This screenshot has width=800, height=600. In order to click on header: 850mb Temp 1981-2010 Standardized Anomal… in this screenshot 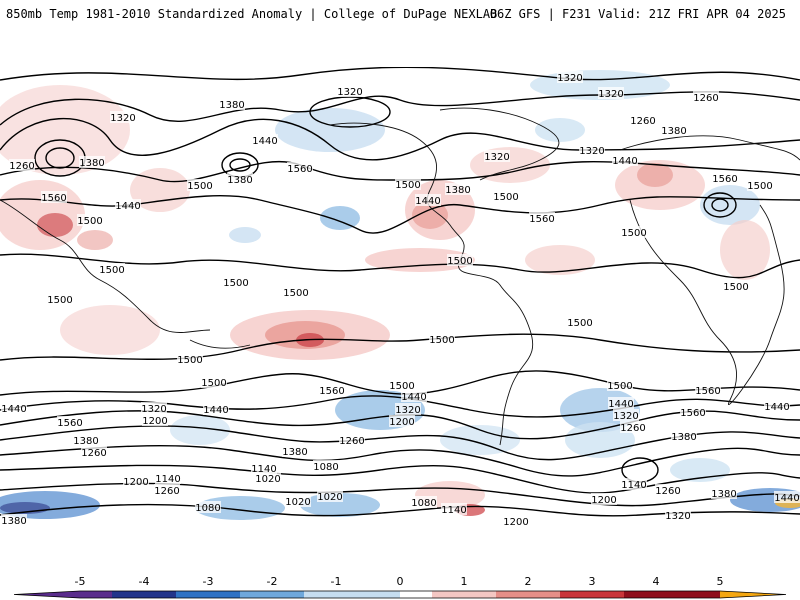, I will do `click(400, 15)`.